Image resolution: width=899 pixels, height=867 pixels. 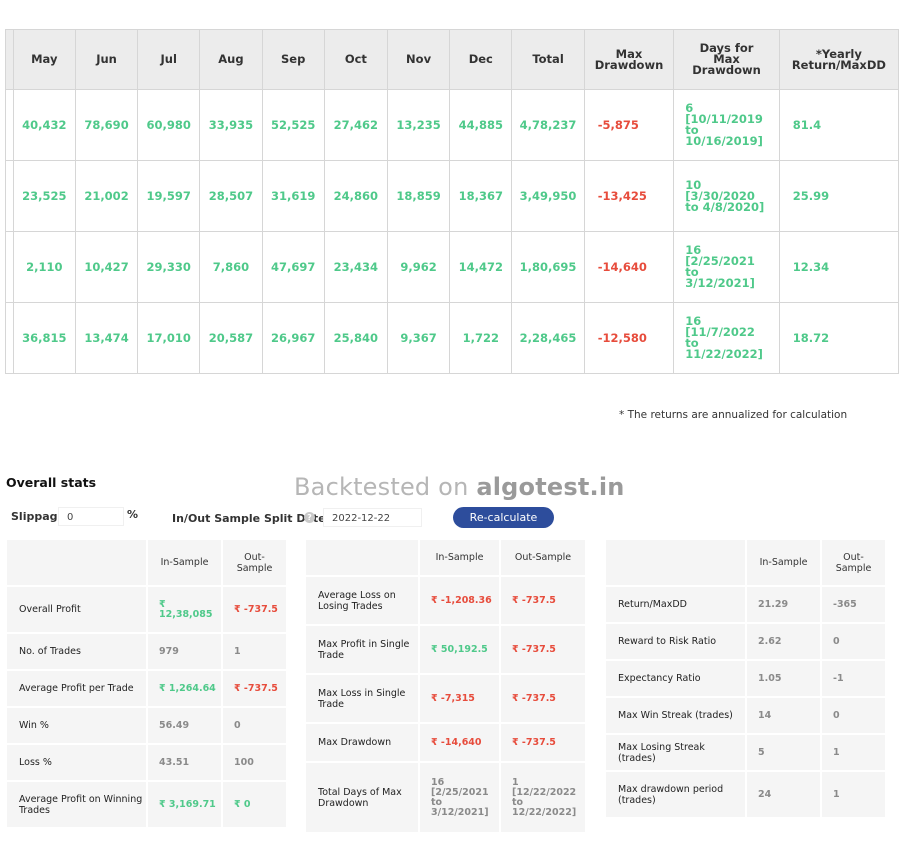 What do you see at coordinates (106, 59) in the screenshot?
I see `col-header-jun: Jun` at bounding box center [106, 59].